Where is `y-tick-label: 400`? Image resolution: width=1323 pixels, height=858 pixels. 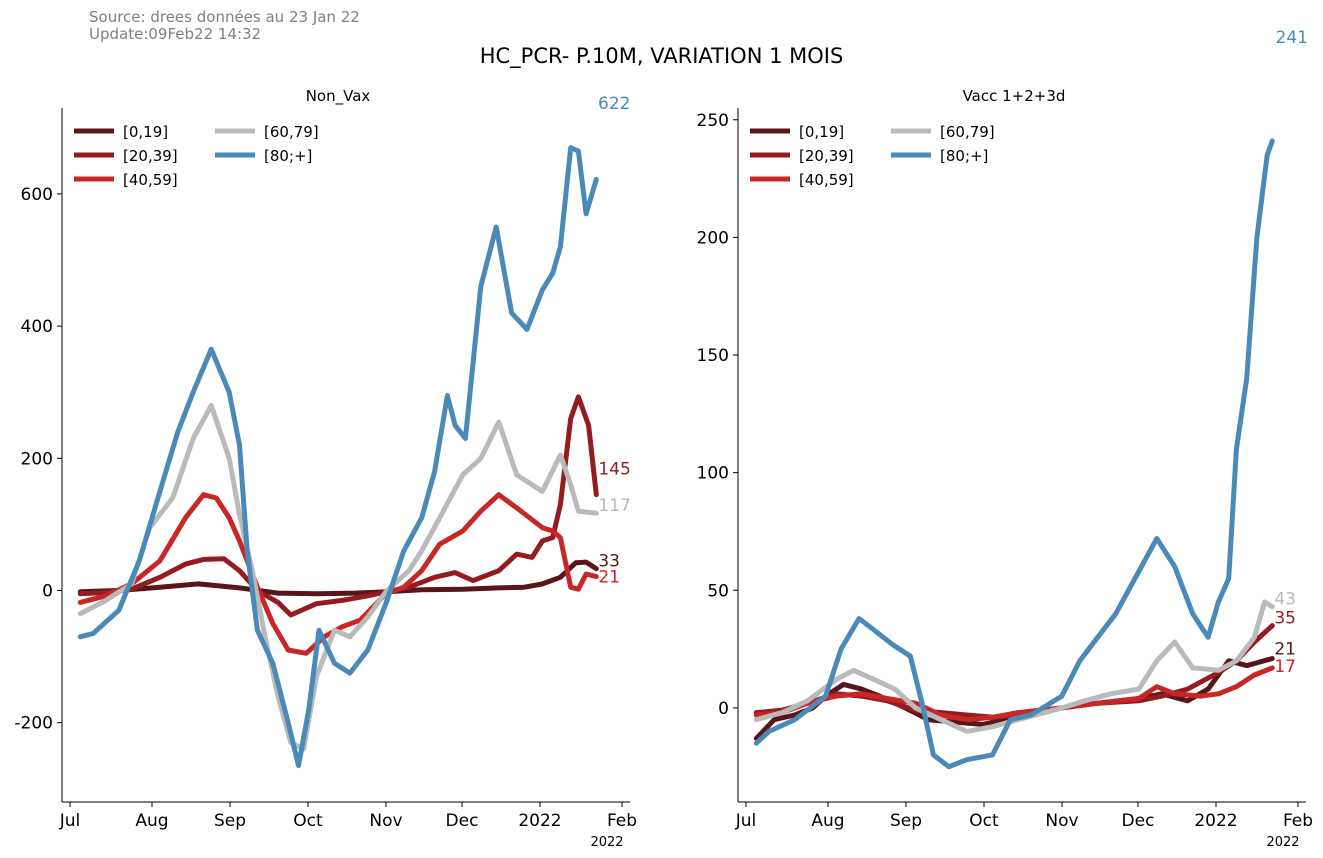
y-tick-label: 400 is located at coordinates (37, 327).